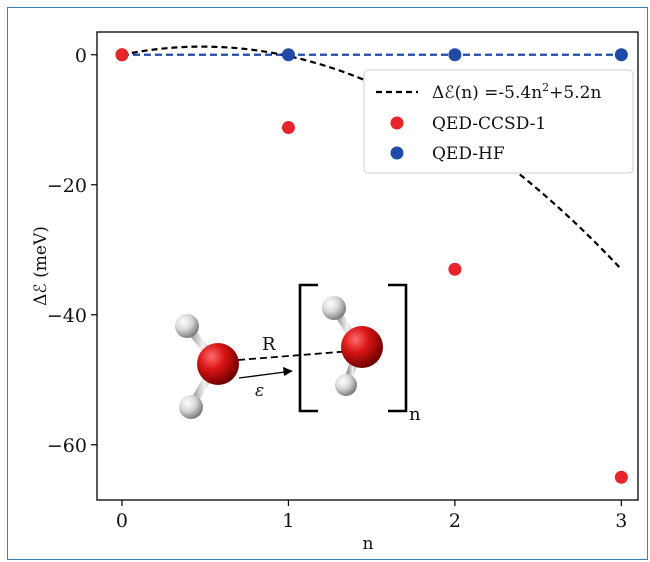 Image resolution: width=650 pixels, height=562 pixels. What do you see at coordinates (346, 385) in the screenshot?
I see `right-hydrogen-lower` at bounding box center [346, 385].